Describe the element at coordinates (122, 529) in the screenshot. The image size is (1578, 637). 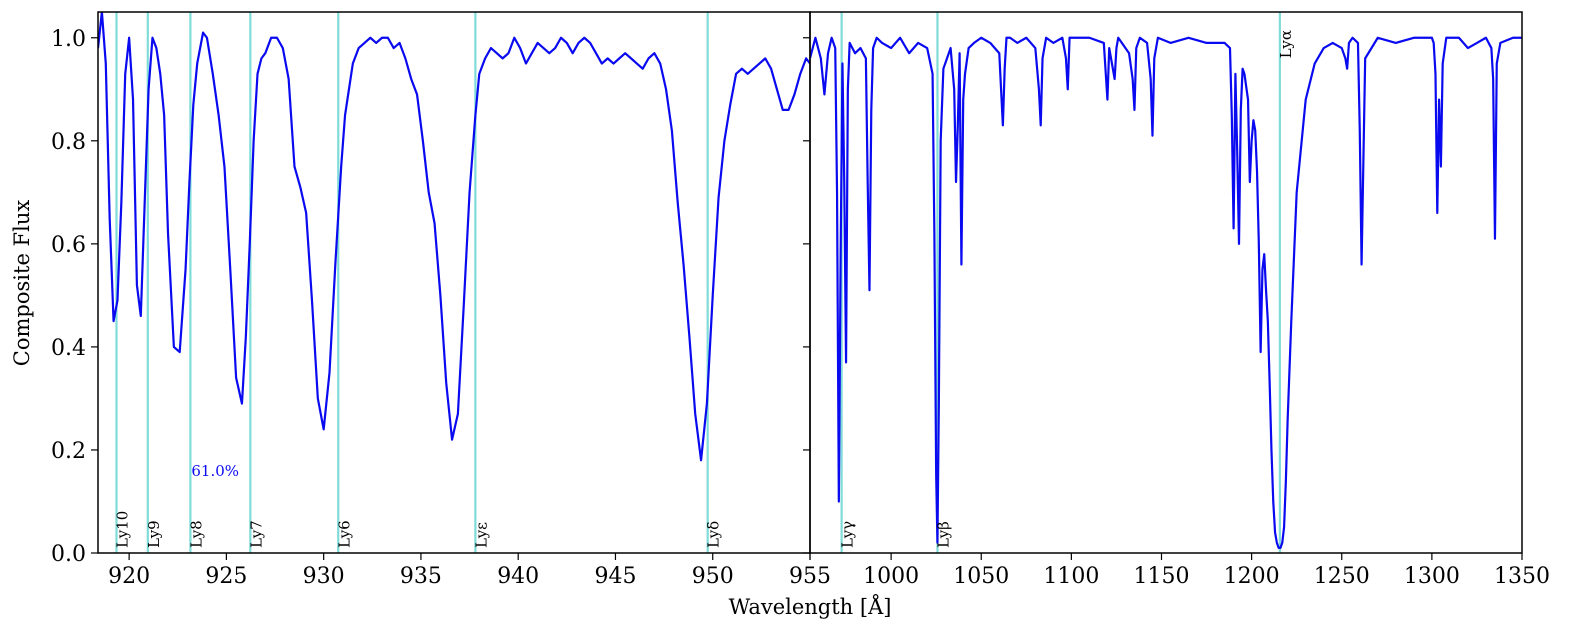
I see `marker-label-Ly10: Ly10` at that location.